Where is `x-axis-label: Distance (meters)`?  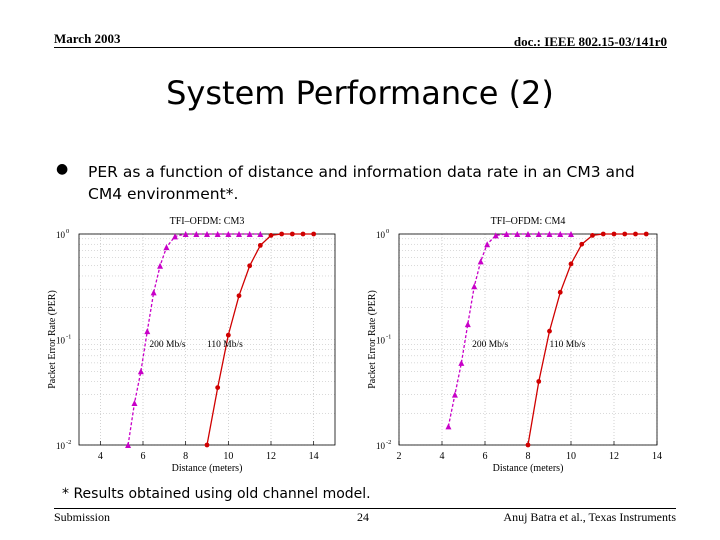
x-axis-label: Distance (meters) is located at coordinates (207, 468).